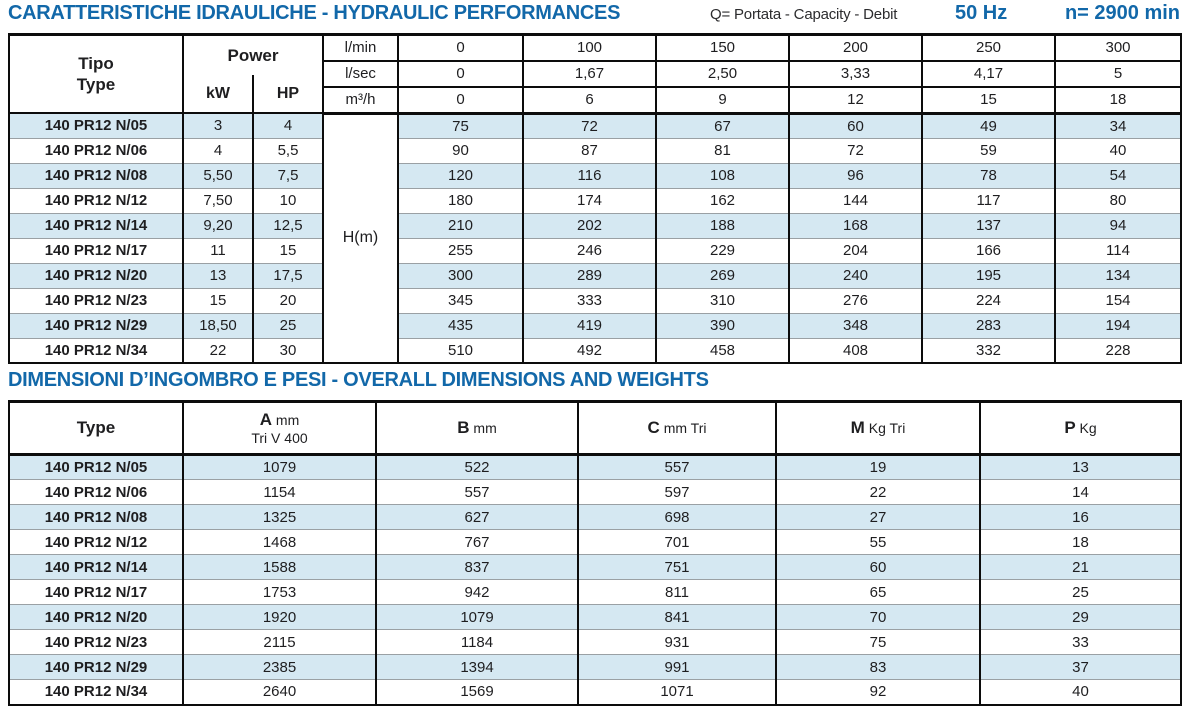 The width and height of the screenshot is (1187, 715). Describe the element at coordinates (96, 150) in the screenshot. I see `pump-type: 140 PR12 N/06` at that location.